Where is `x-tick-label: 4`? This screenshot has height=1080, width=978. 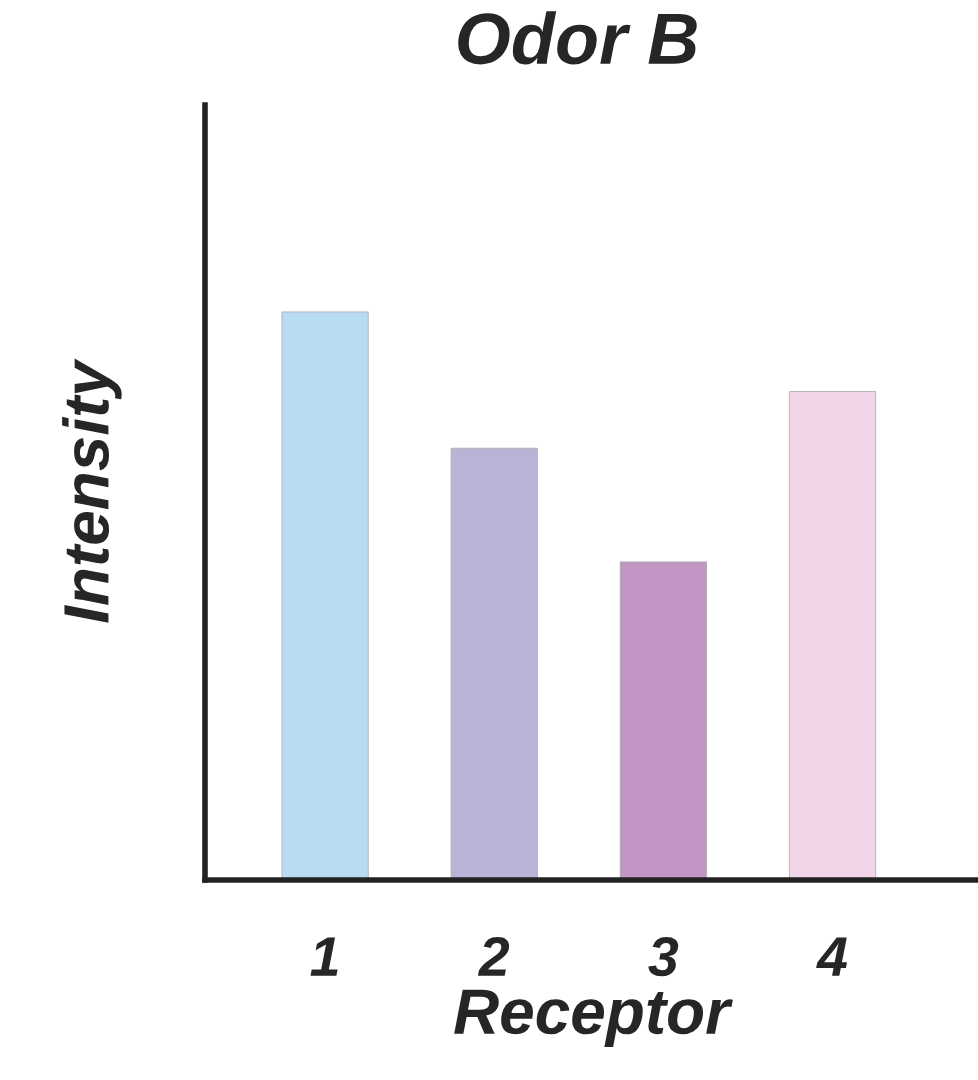 x-tick-label: 4 is located at coordinates (832, 956).